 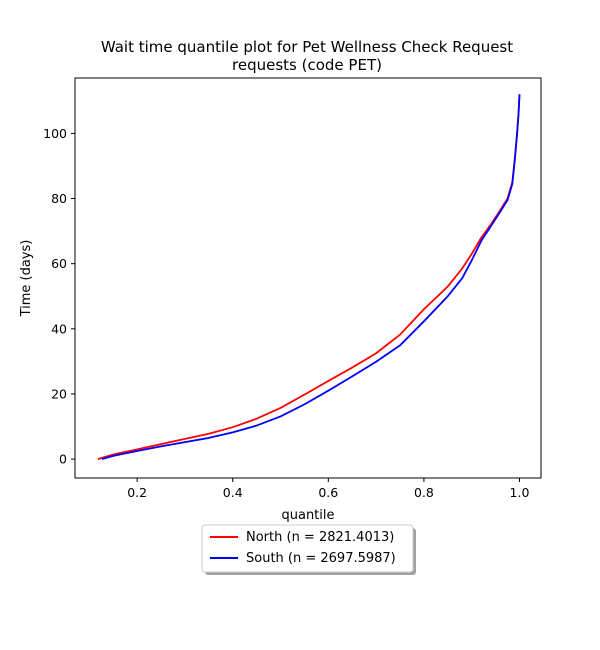 I want to click on legend-box, so click(x=307, y=548).